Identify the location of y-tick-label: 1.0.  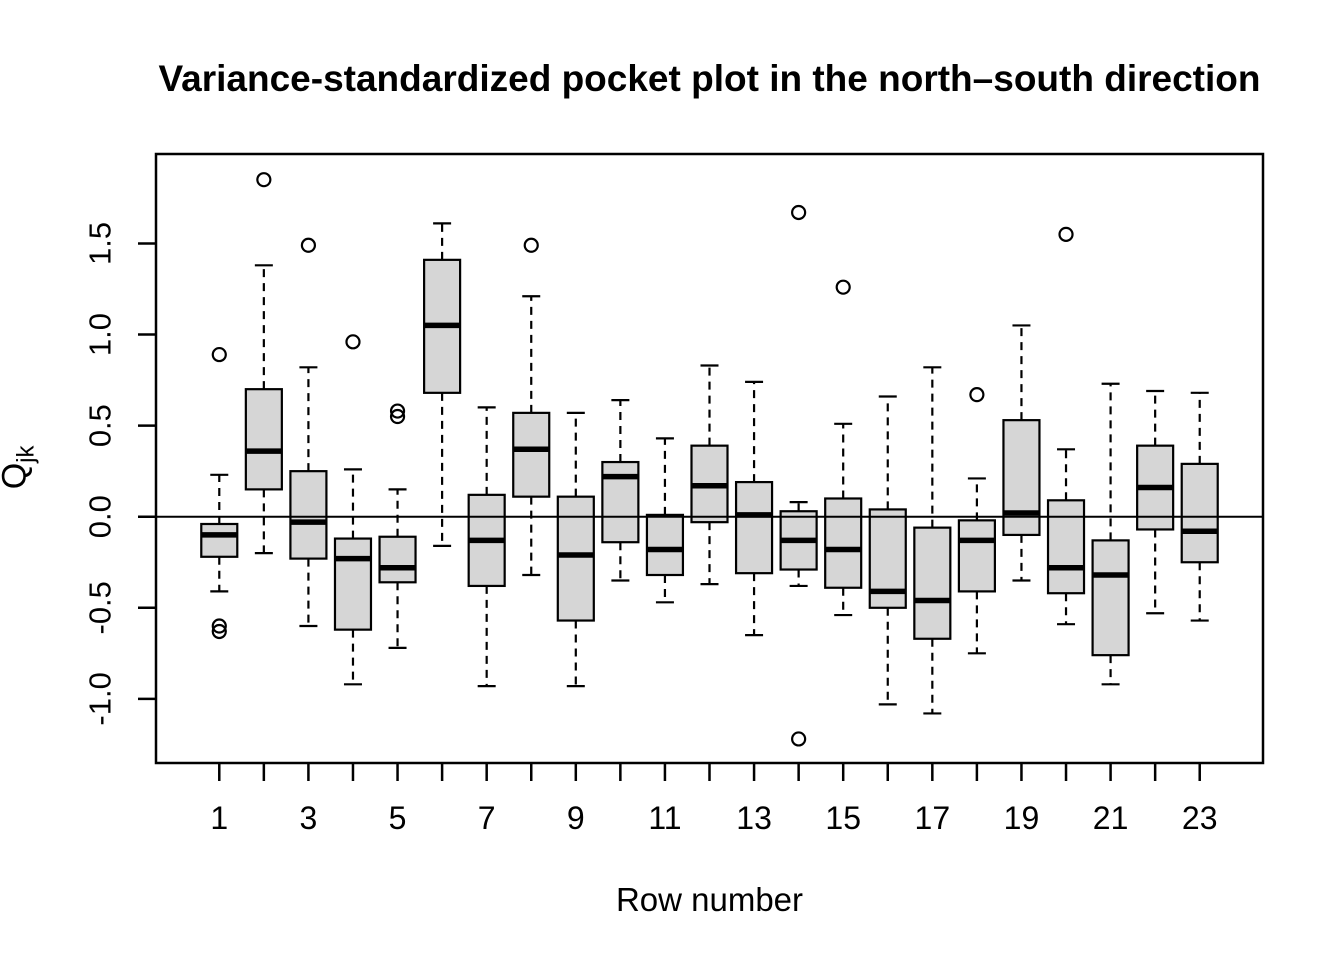
(100, 334).